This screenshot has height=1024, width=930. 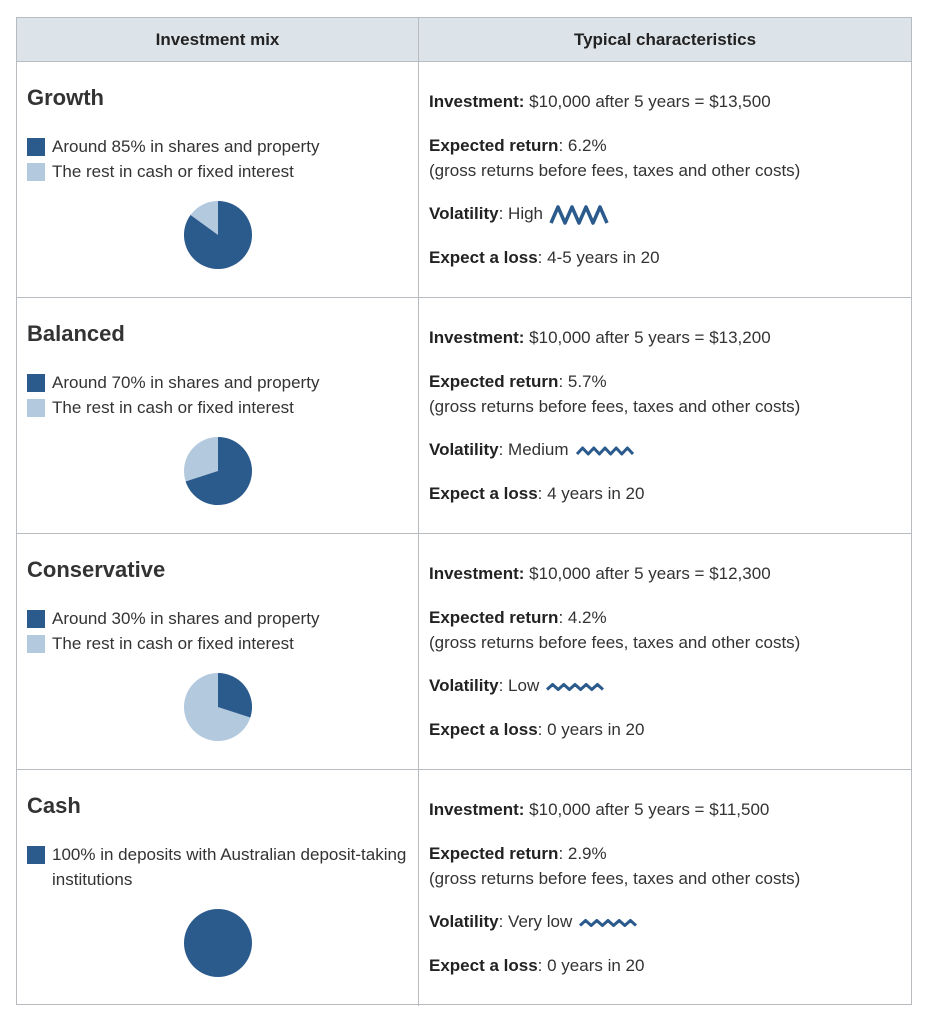 What do you see at coordinates (464, 40) in the screenshot?
I see `table-header-row: Investment mix Typical characteristics` at bounding box center [464, 40].